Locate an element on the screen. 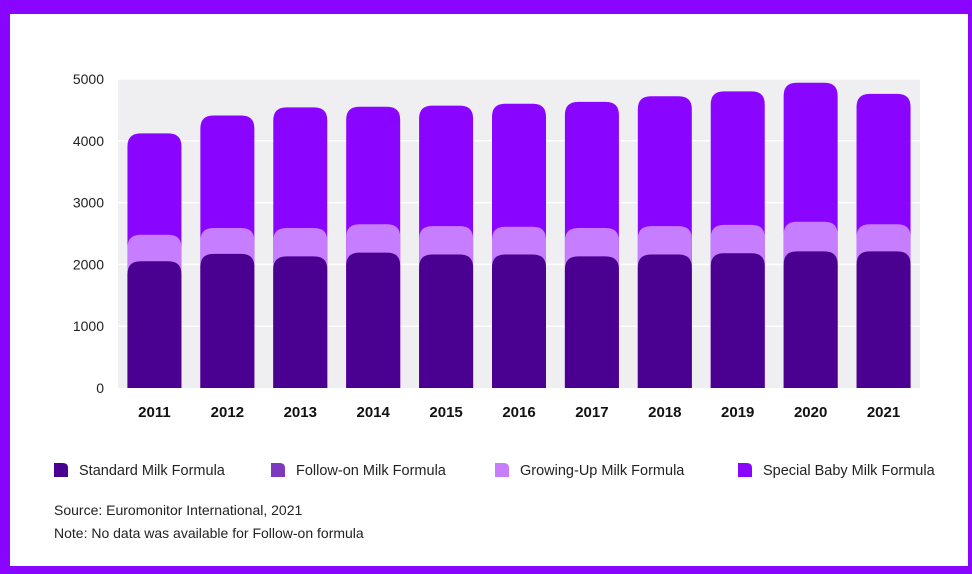 This screenshot has height=574, width=972. x-tick-label: 2014 is located at coordinates (373, 412).